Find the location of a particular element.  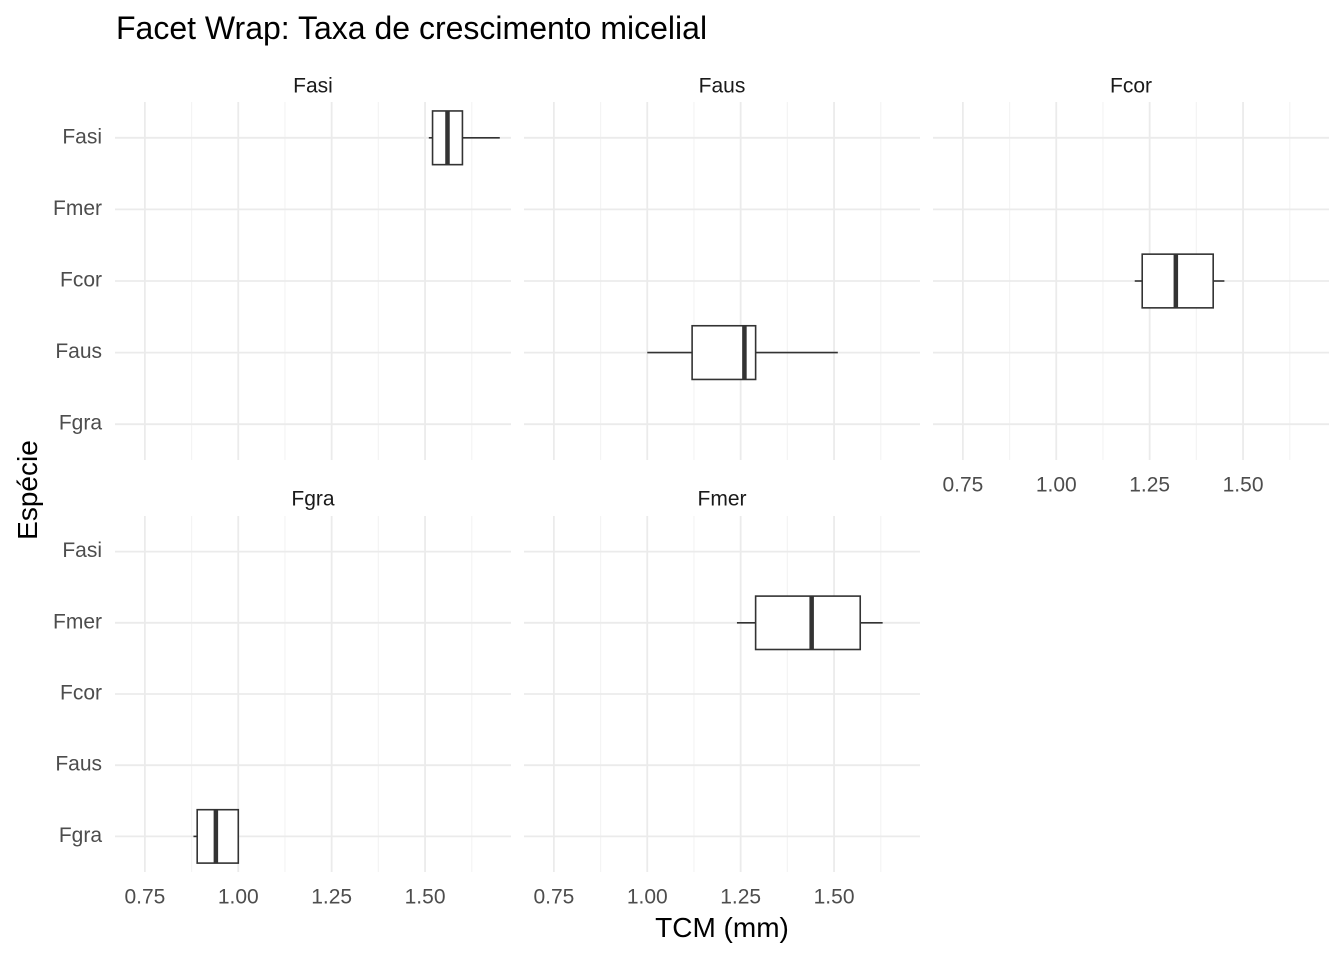

chart-title: Facet Wrap: Taxa de crescimento micelial is located at coordinates (412, 28).